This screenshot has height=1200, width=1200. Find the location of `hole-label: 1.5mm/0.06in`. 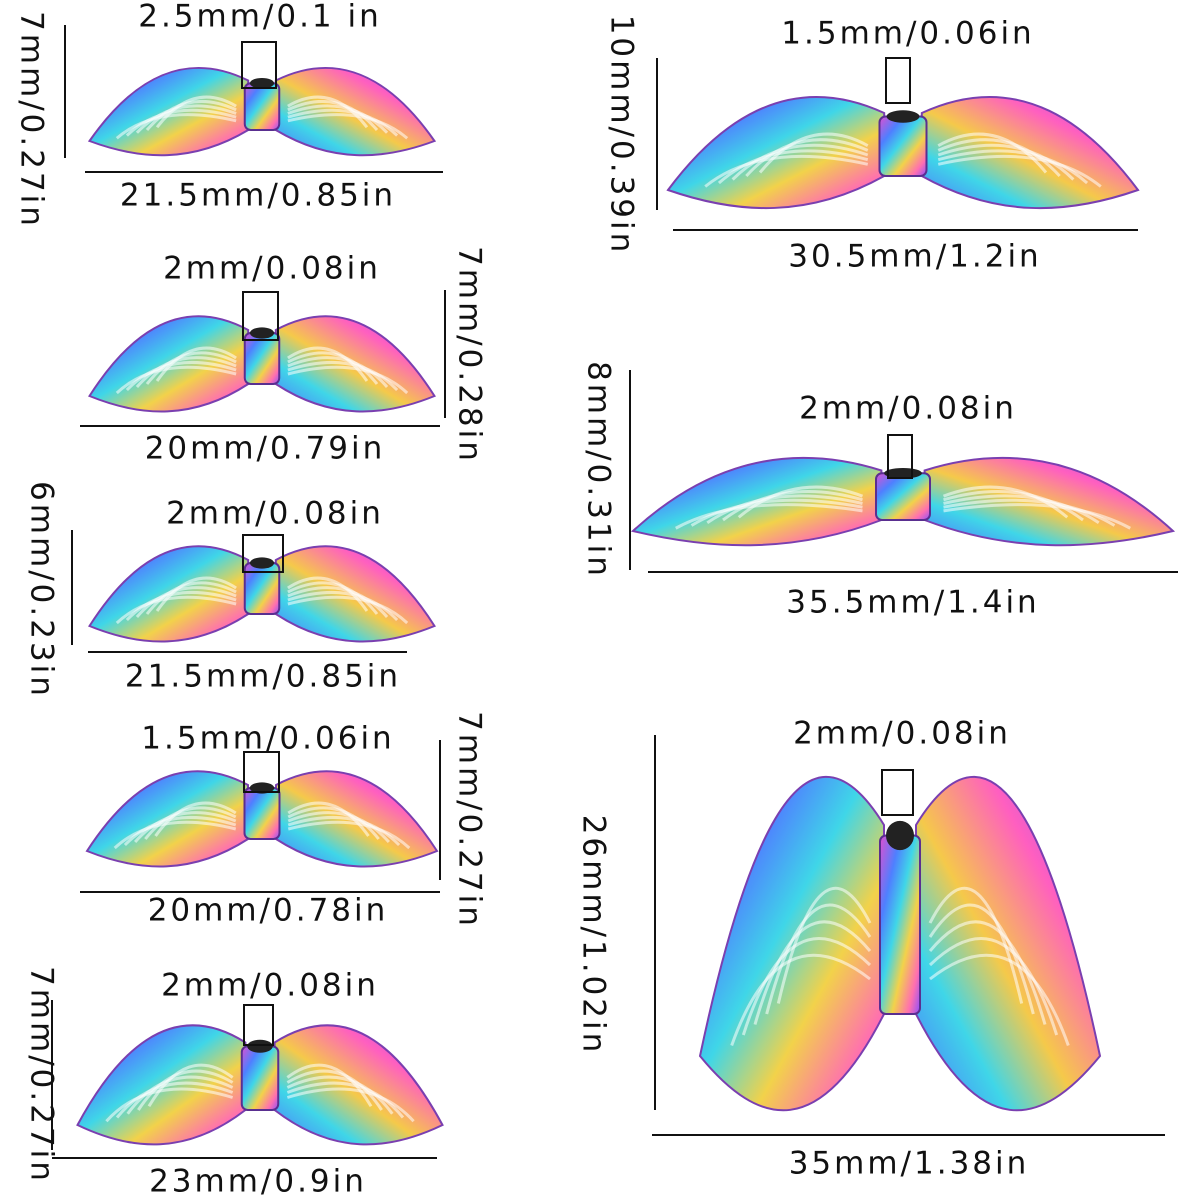

hole-label: 1.5mm/0.06in is located at coordinates (907, 34).